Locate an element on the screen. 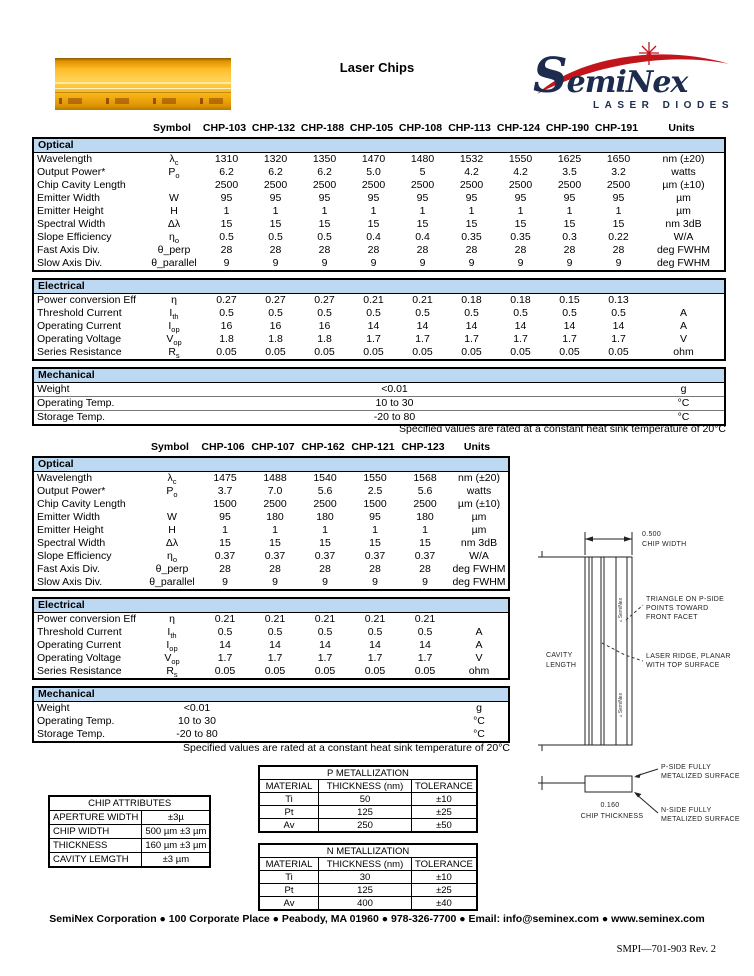  value: 1480 is located at coordinates (422, 159).